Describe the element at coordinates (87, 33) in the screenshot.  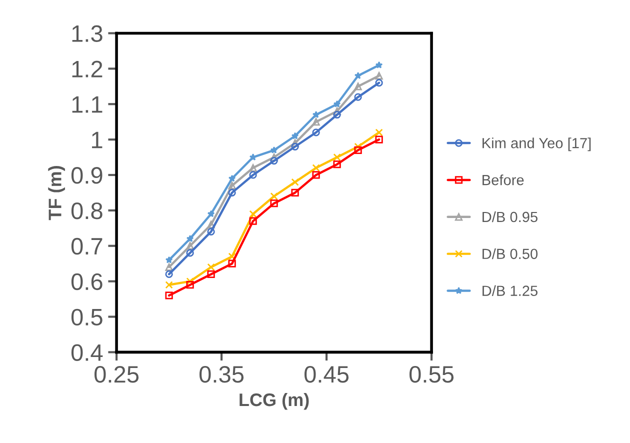
I see `y-tick-label: 1.3` at that location.